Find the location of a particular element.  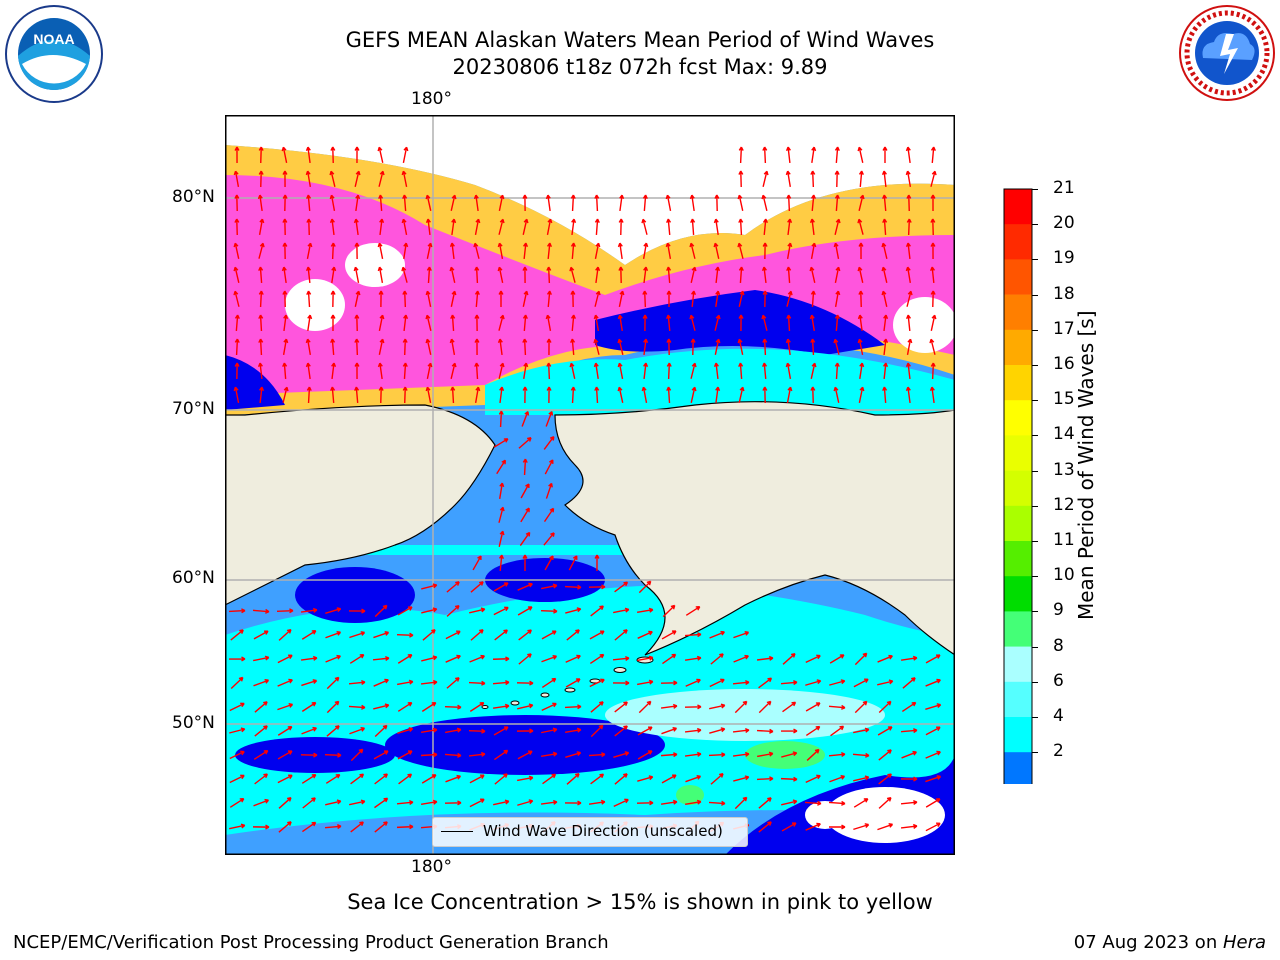

colorbar-tick-label: 9 is located at coordinates (1058, 610).